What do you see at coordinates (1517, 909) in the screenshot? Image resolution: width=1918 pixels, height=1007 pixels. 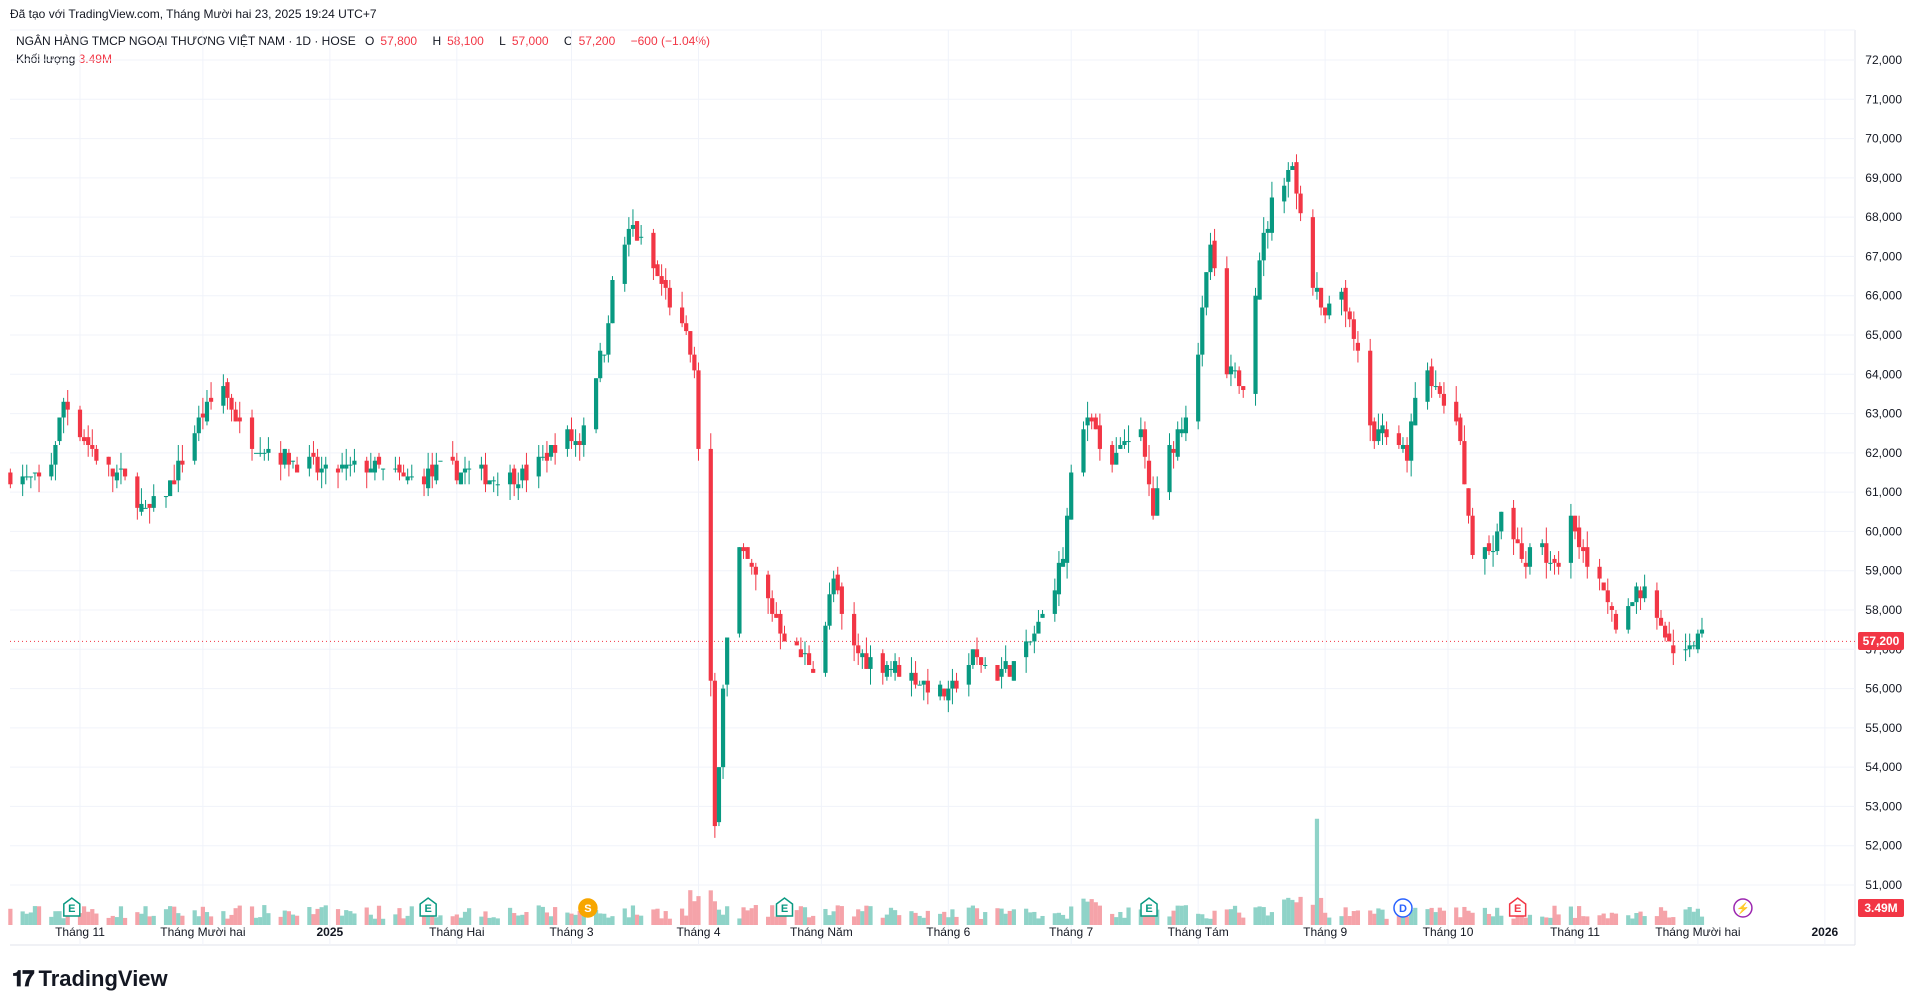 I see `event-marker-letter: E` at bounding box center [1517, 909].